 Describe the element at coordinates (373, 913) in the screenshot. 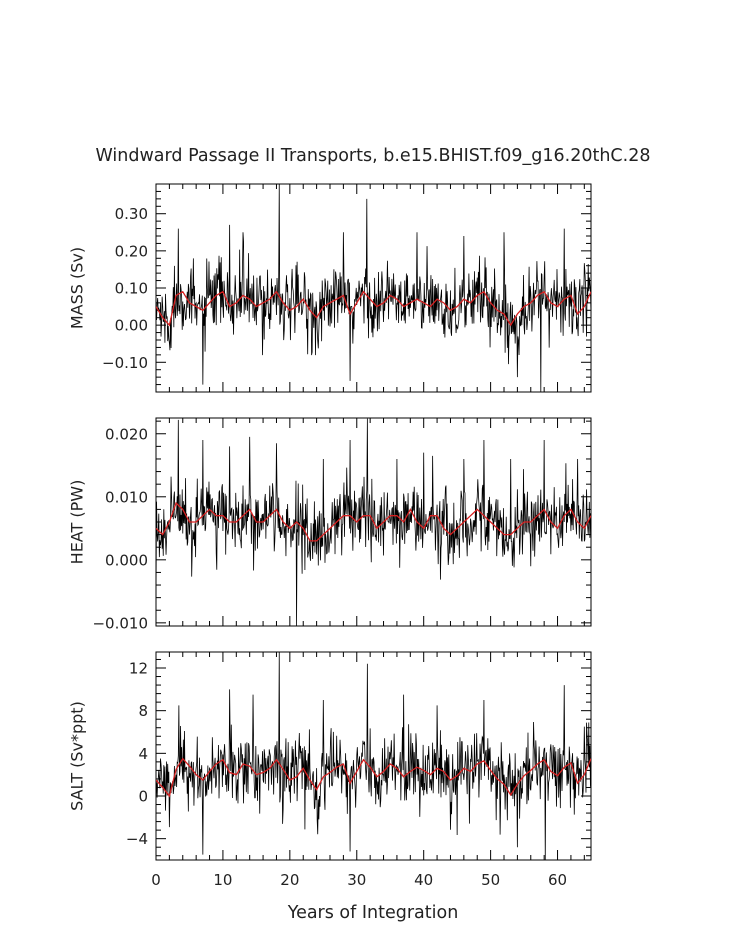

I see `x-axis-label: Years of Integration` at that location.